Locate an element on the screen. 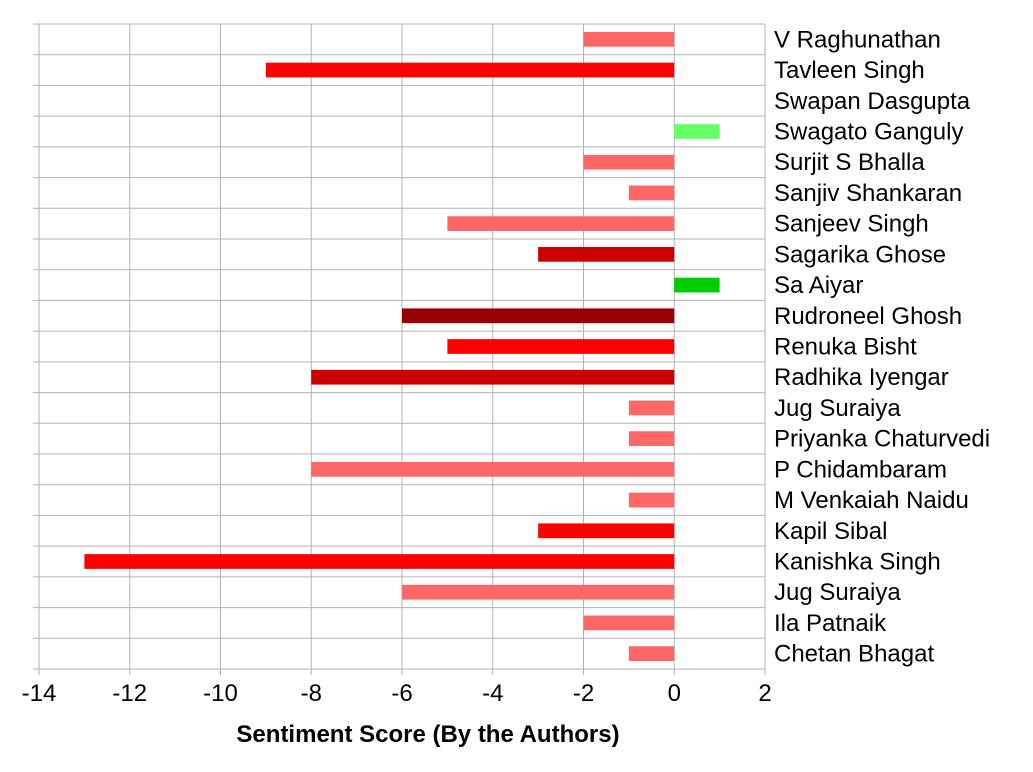  category-label: Priyanka Chaturvedi is located at coordinates (882, 439).